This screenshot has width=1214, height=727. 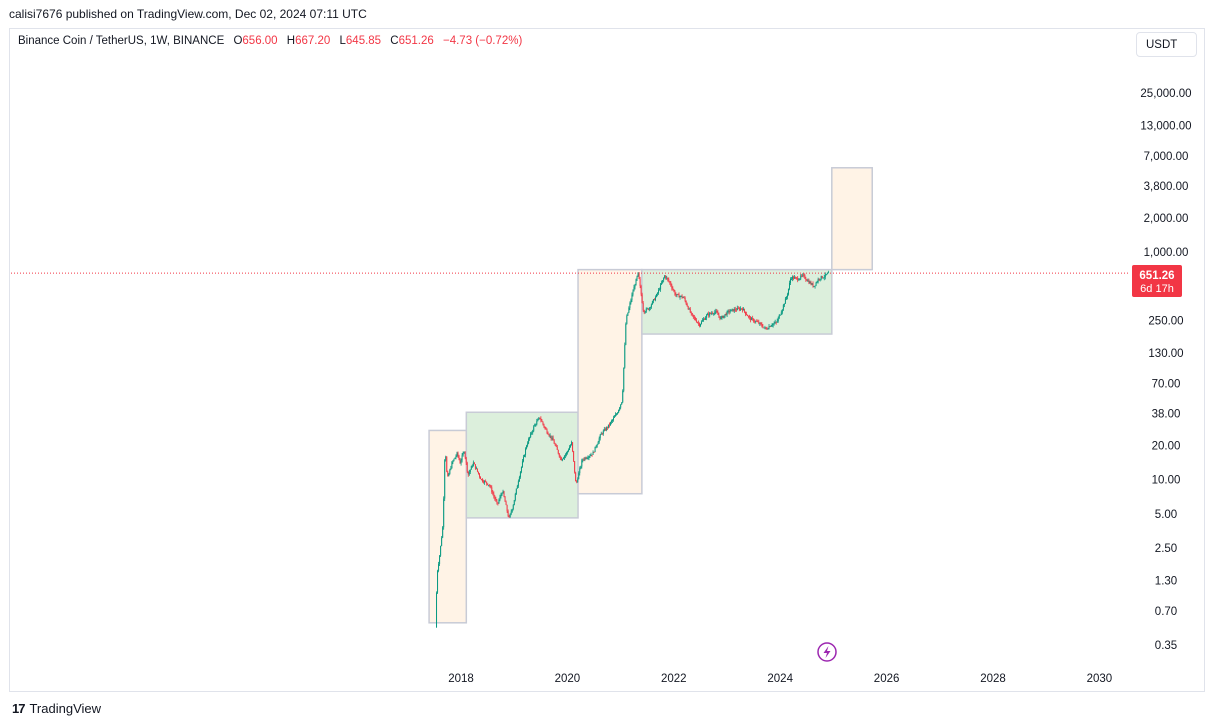 I want to click on y-tick-label: 10.00, so click(x=1166, y=481).